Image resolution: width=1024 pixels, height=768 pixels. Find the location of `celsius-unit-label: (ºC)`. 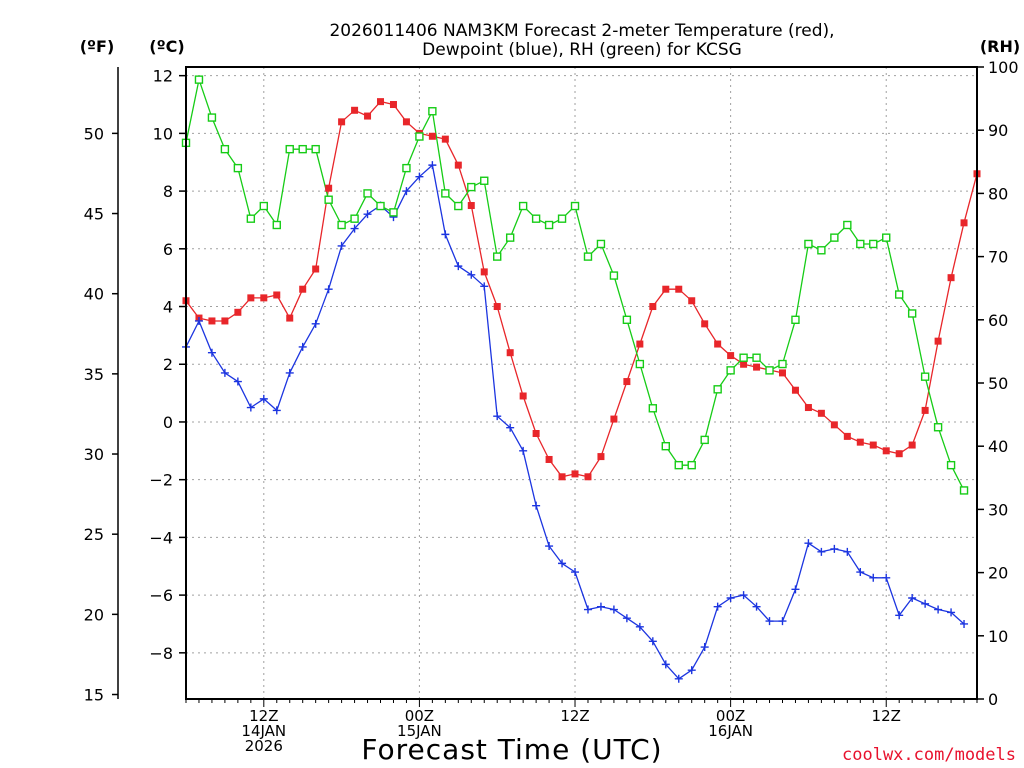

celsius-unit-label: (ºC) is located at coordinates (166, 46).